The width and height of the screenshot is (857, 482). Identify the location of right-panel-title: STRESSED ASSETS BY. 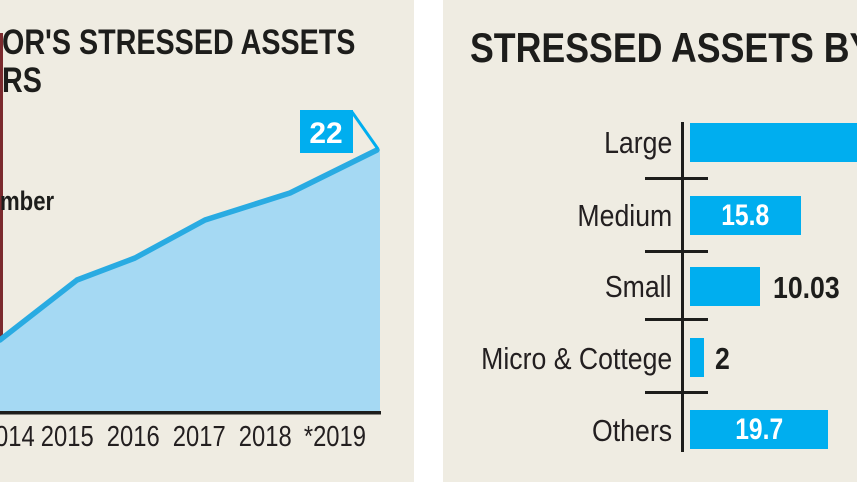
(663, 47).